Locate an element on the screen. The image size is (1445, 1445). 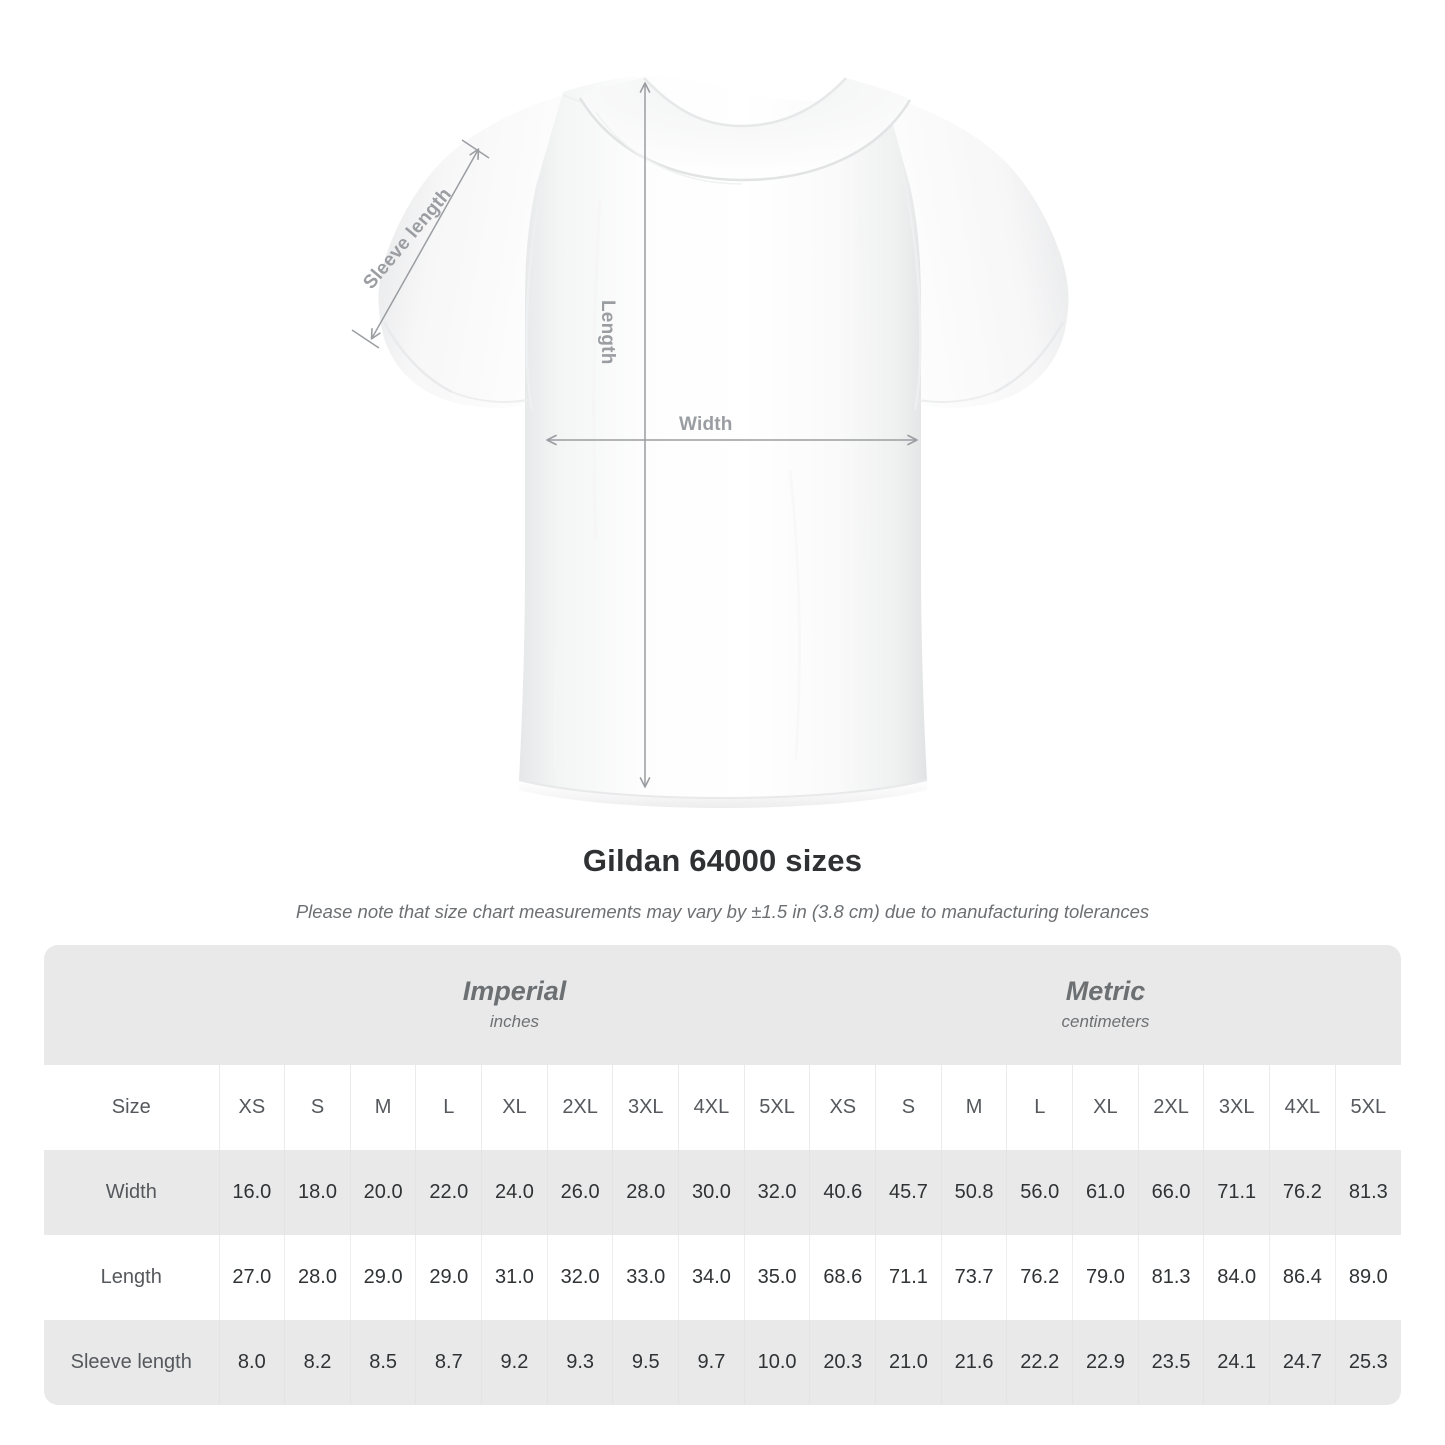
measurement-cell: 8.0 is located at coordinates (251, 1362).